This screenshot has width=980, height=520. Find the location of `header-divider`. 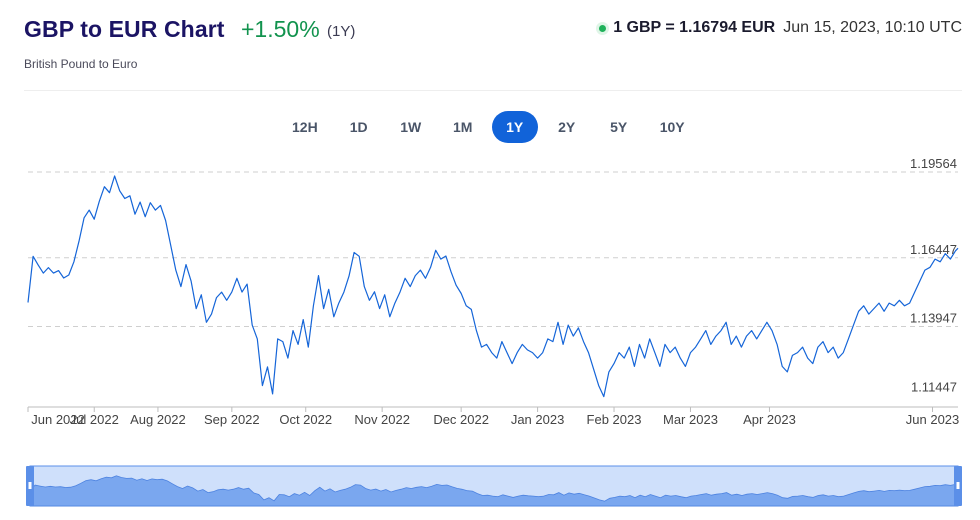

header-divider is located at coordinates (493, 90).